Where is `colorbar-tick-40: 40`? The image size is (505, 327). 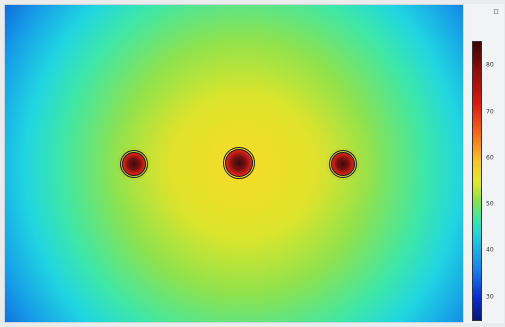 colorbar-tick-40: 40 is located at coordinates (490, 250).